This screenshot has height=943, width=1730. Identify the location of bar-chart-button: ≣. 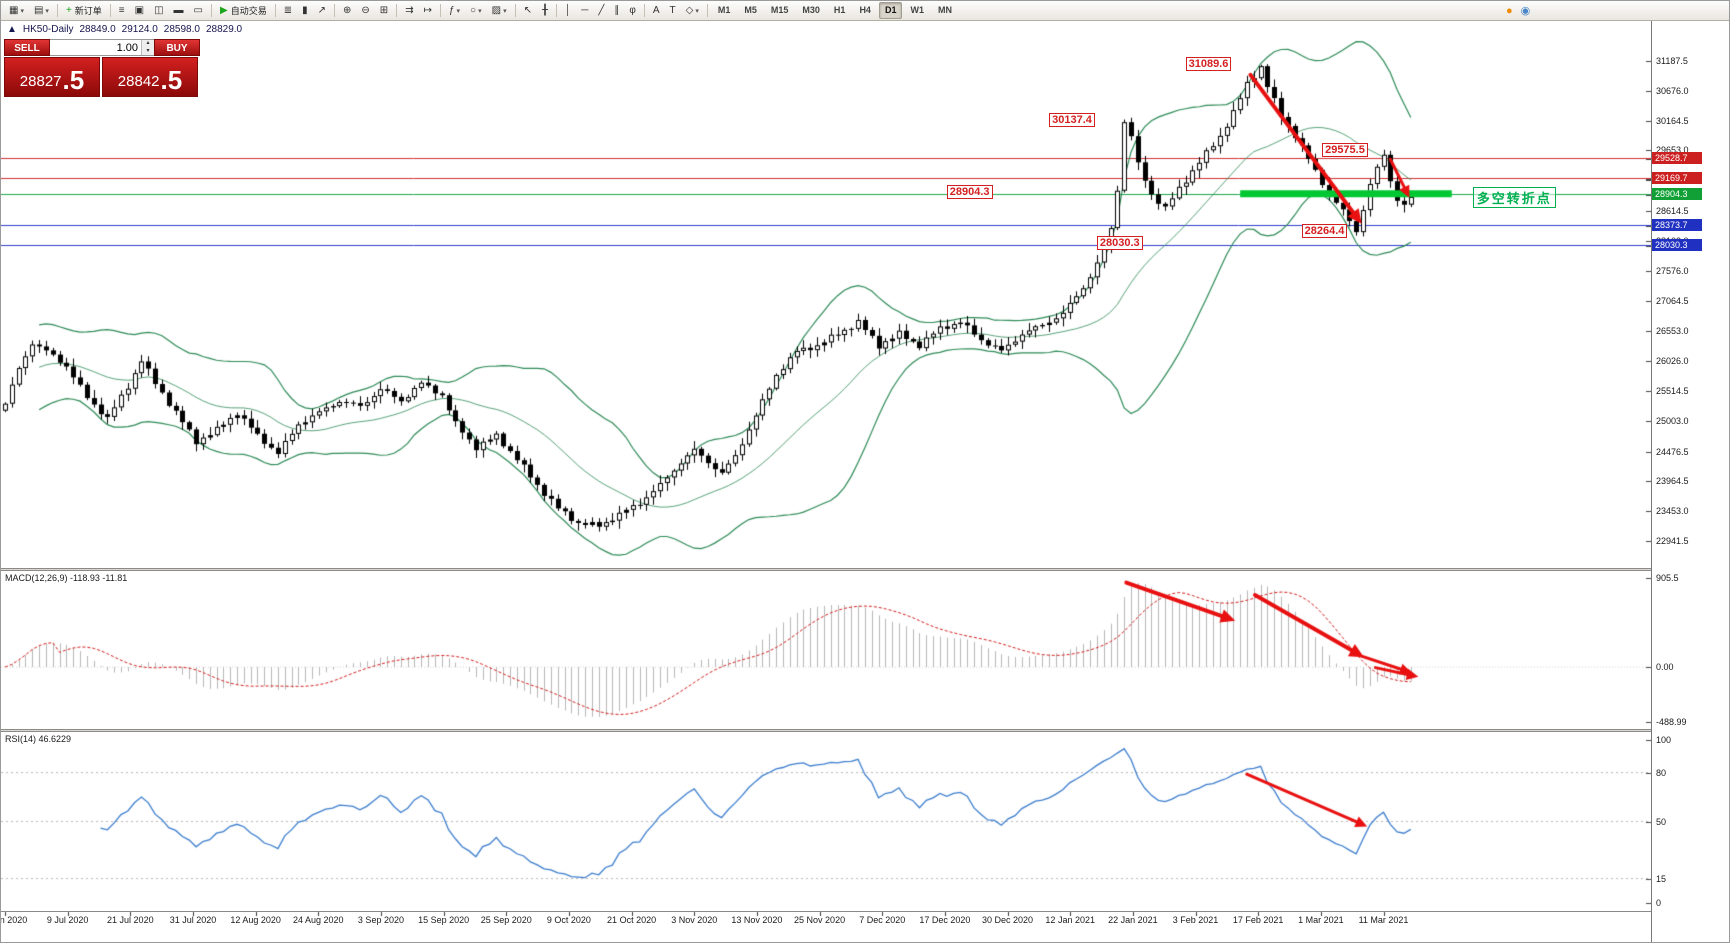
(288, 11).